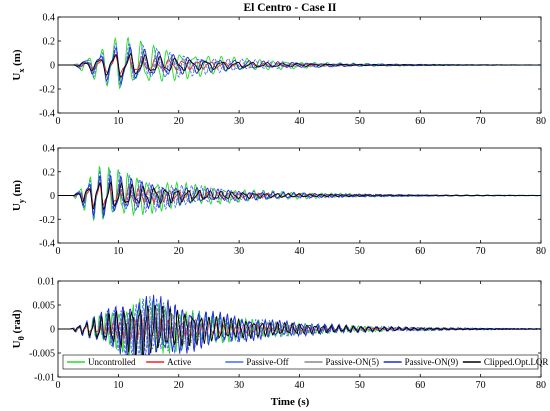 The image size is (550, 411). Describe the element at coordinates (290, 8) in the screenshot. I see `chart-title: El Centro - Case II` at that location.